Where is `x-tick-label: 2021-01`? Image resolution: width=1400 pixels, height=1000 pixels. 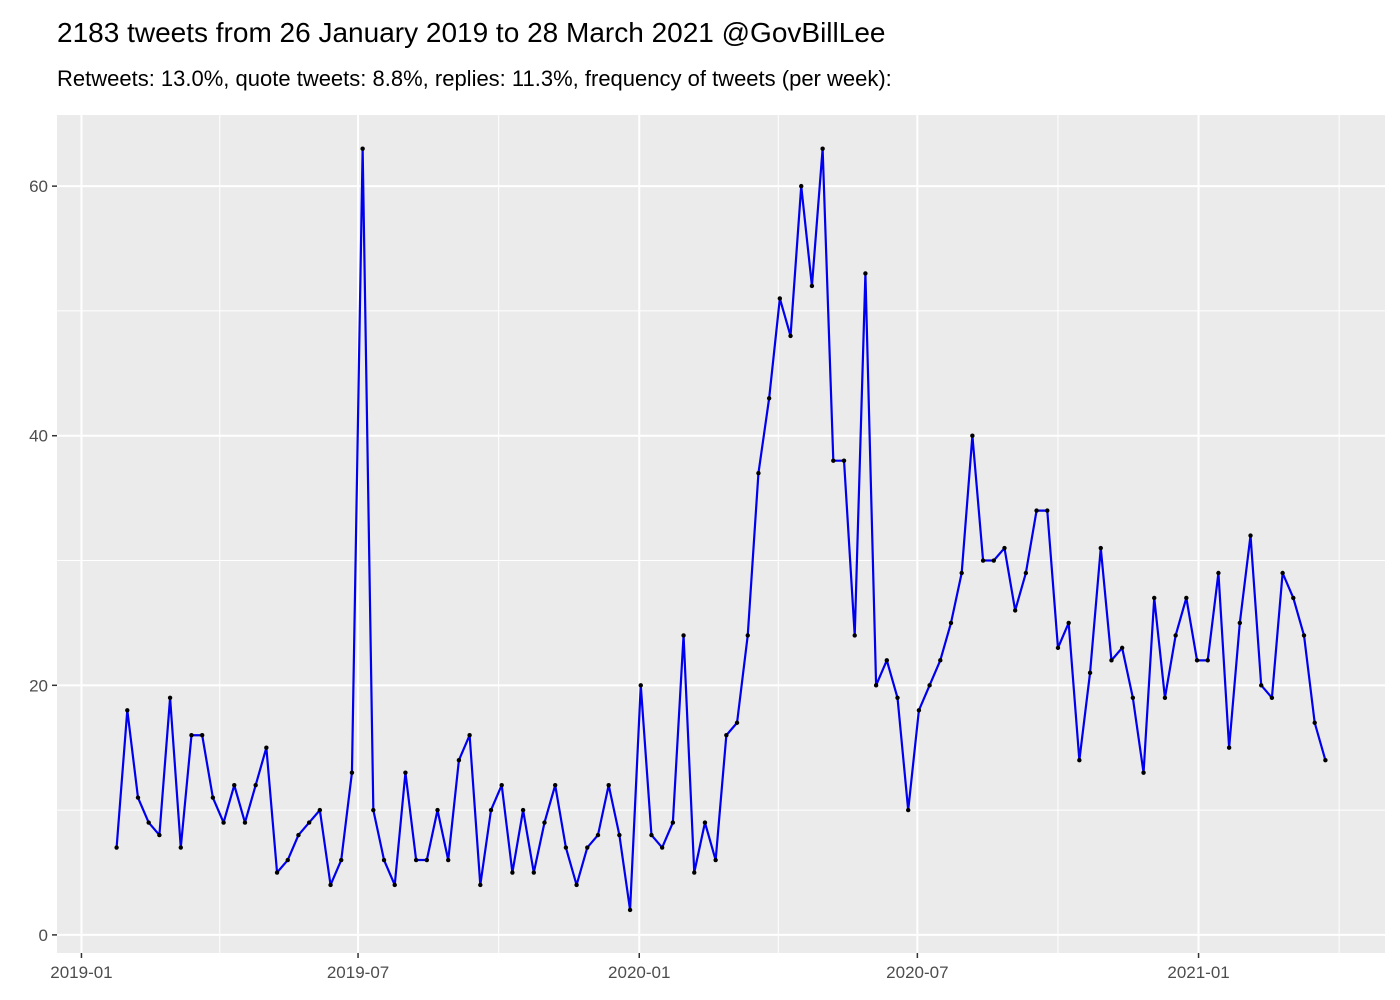 x-tick-label: 2021-01 is located at coordinates (1198, 972).